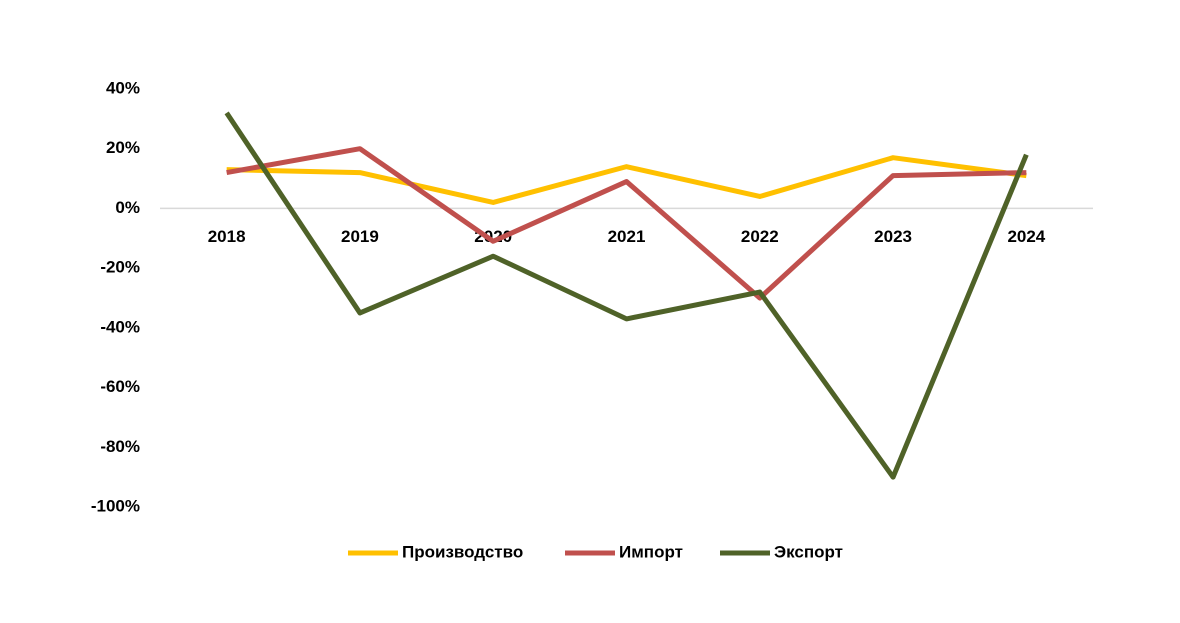  Describe the element at coordinates (462, 551) in the screenshot. I see `legend-label: Производство` at that location.